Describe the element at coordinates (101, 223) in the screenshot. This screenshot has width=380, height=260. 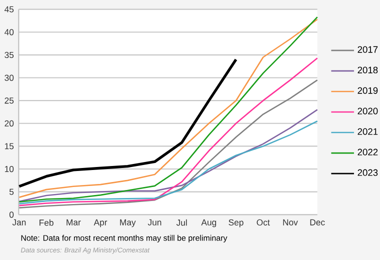
I see `x-tick-label: Apr` at that location.